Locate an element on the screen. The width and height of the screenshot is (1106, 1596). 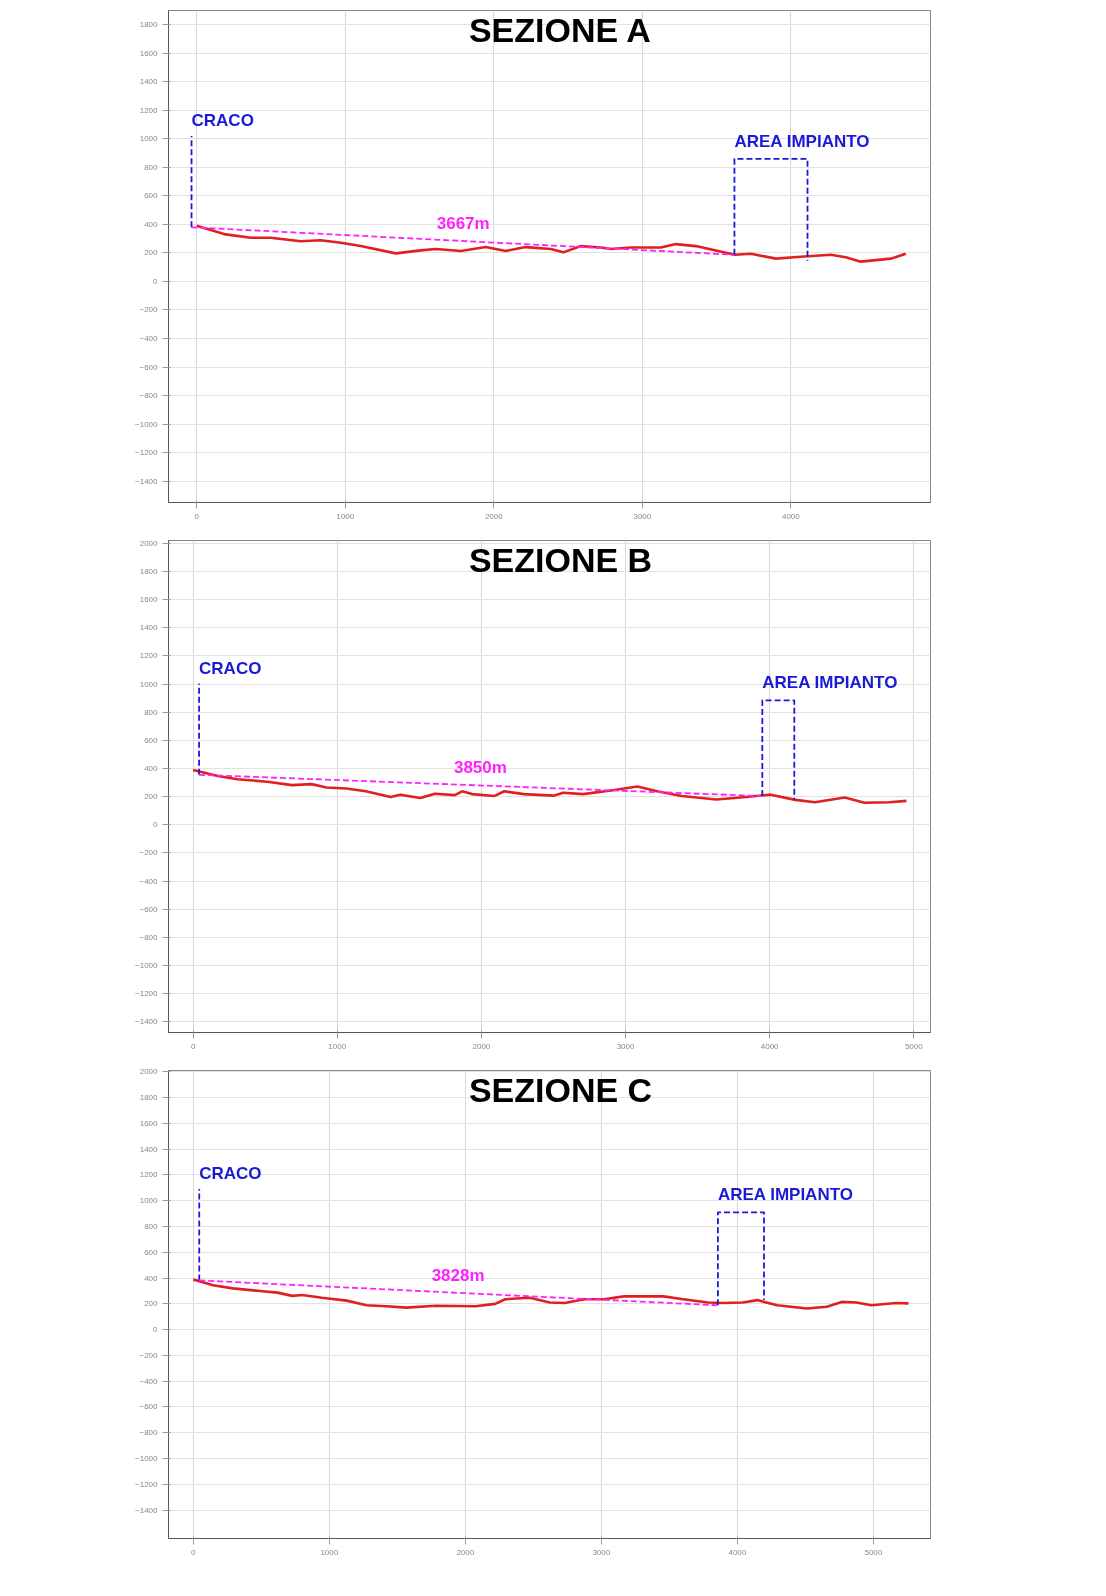
chart-title: SEZIONE A is located at coordinates (559, 29).